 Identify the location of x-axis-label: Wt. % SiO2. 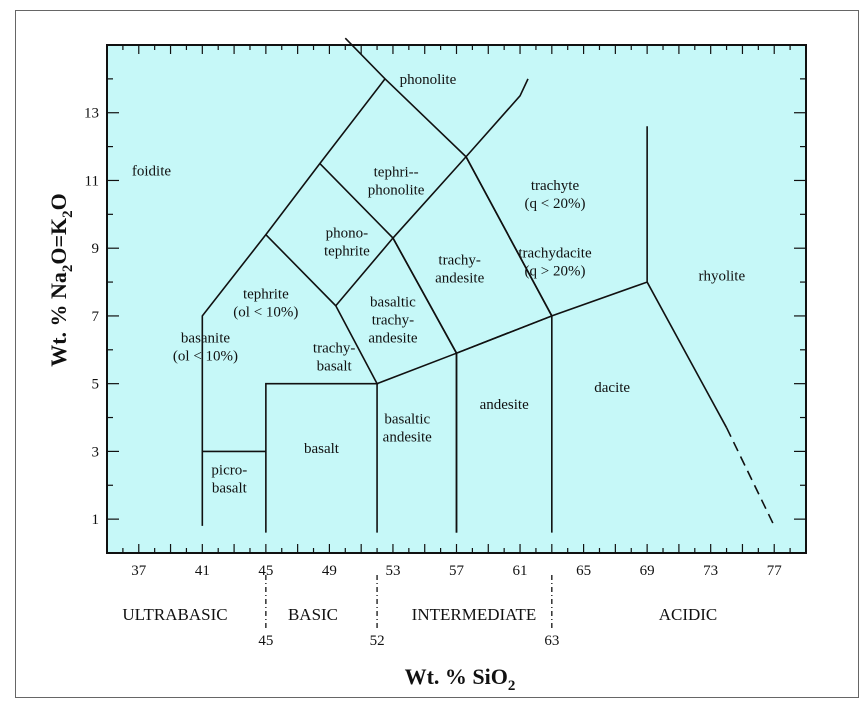
(460, 679).